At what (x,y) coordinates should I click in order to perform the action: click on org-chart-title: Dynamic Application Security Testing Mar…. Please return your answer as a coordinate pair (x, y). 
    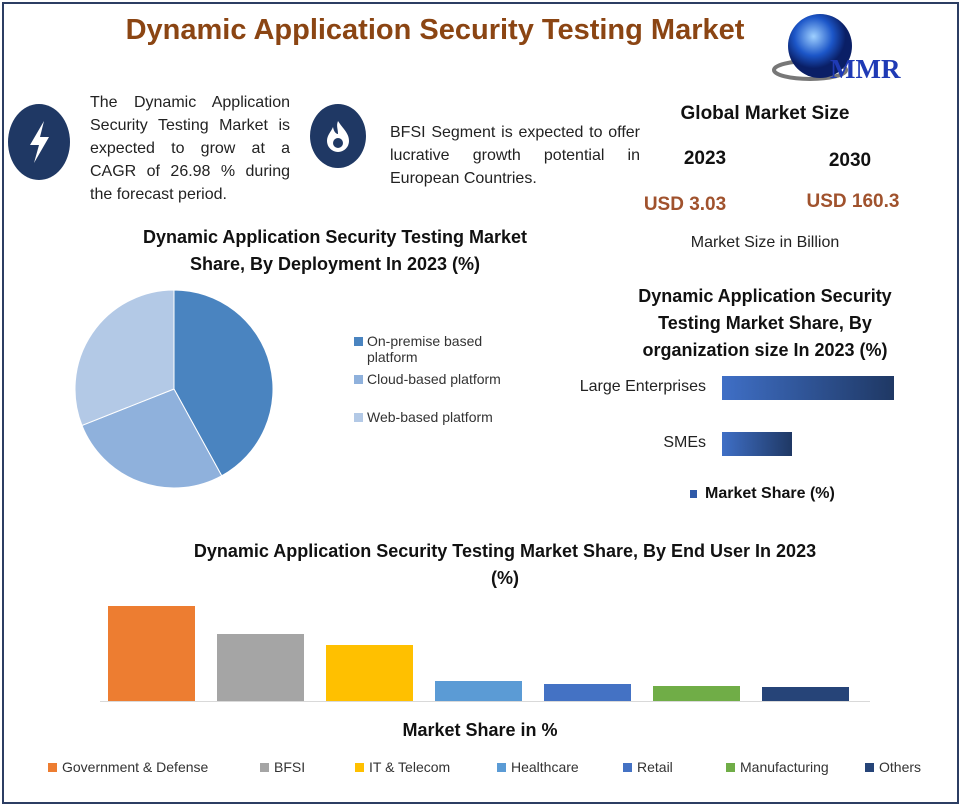
    Looking at the image, I should click on (765, 323).